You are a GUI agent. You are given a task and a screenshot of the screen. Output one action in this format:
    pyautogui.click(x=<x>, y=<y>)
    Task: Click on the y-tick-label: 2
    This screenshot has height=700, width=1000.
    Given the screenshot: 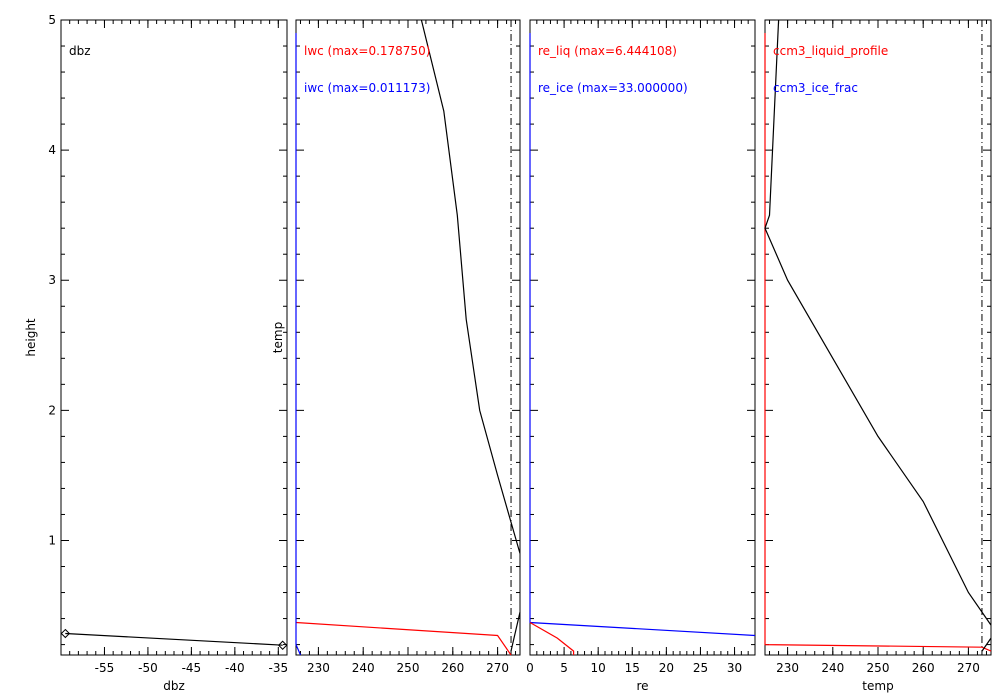 What is the action you would take?
    pyautogui.click(x=52, y=410)
    